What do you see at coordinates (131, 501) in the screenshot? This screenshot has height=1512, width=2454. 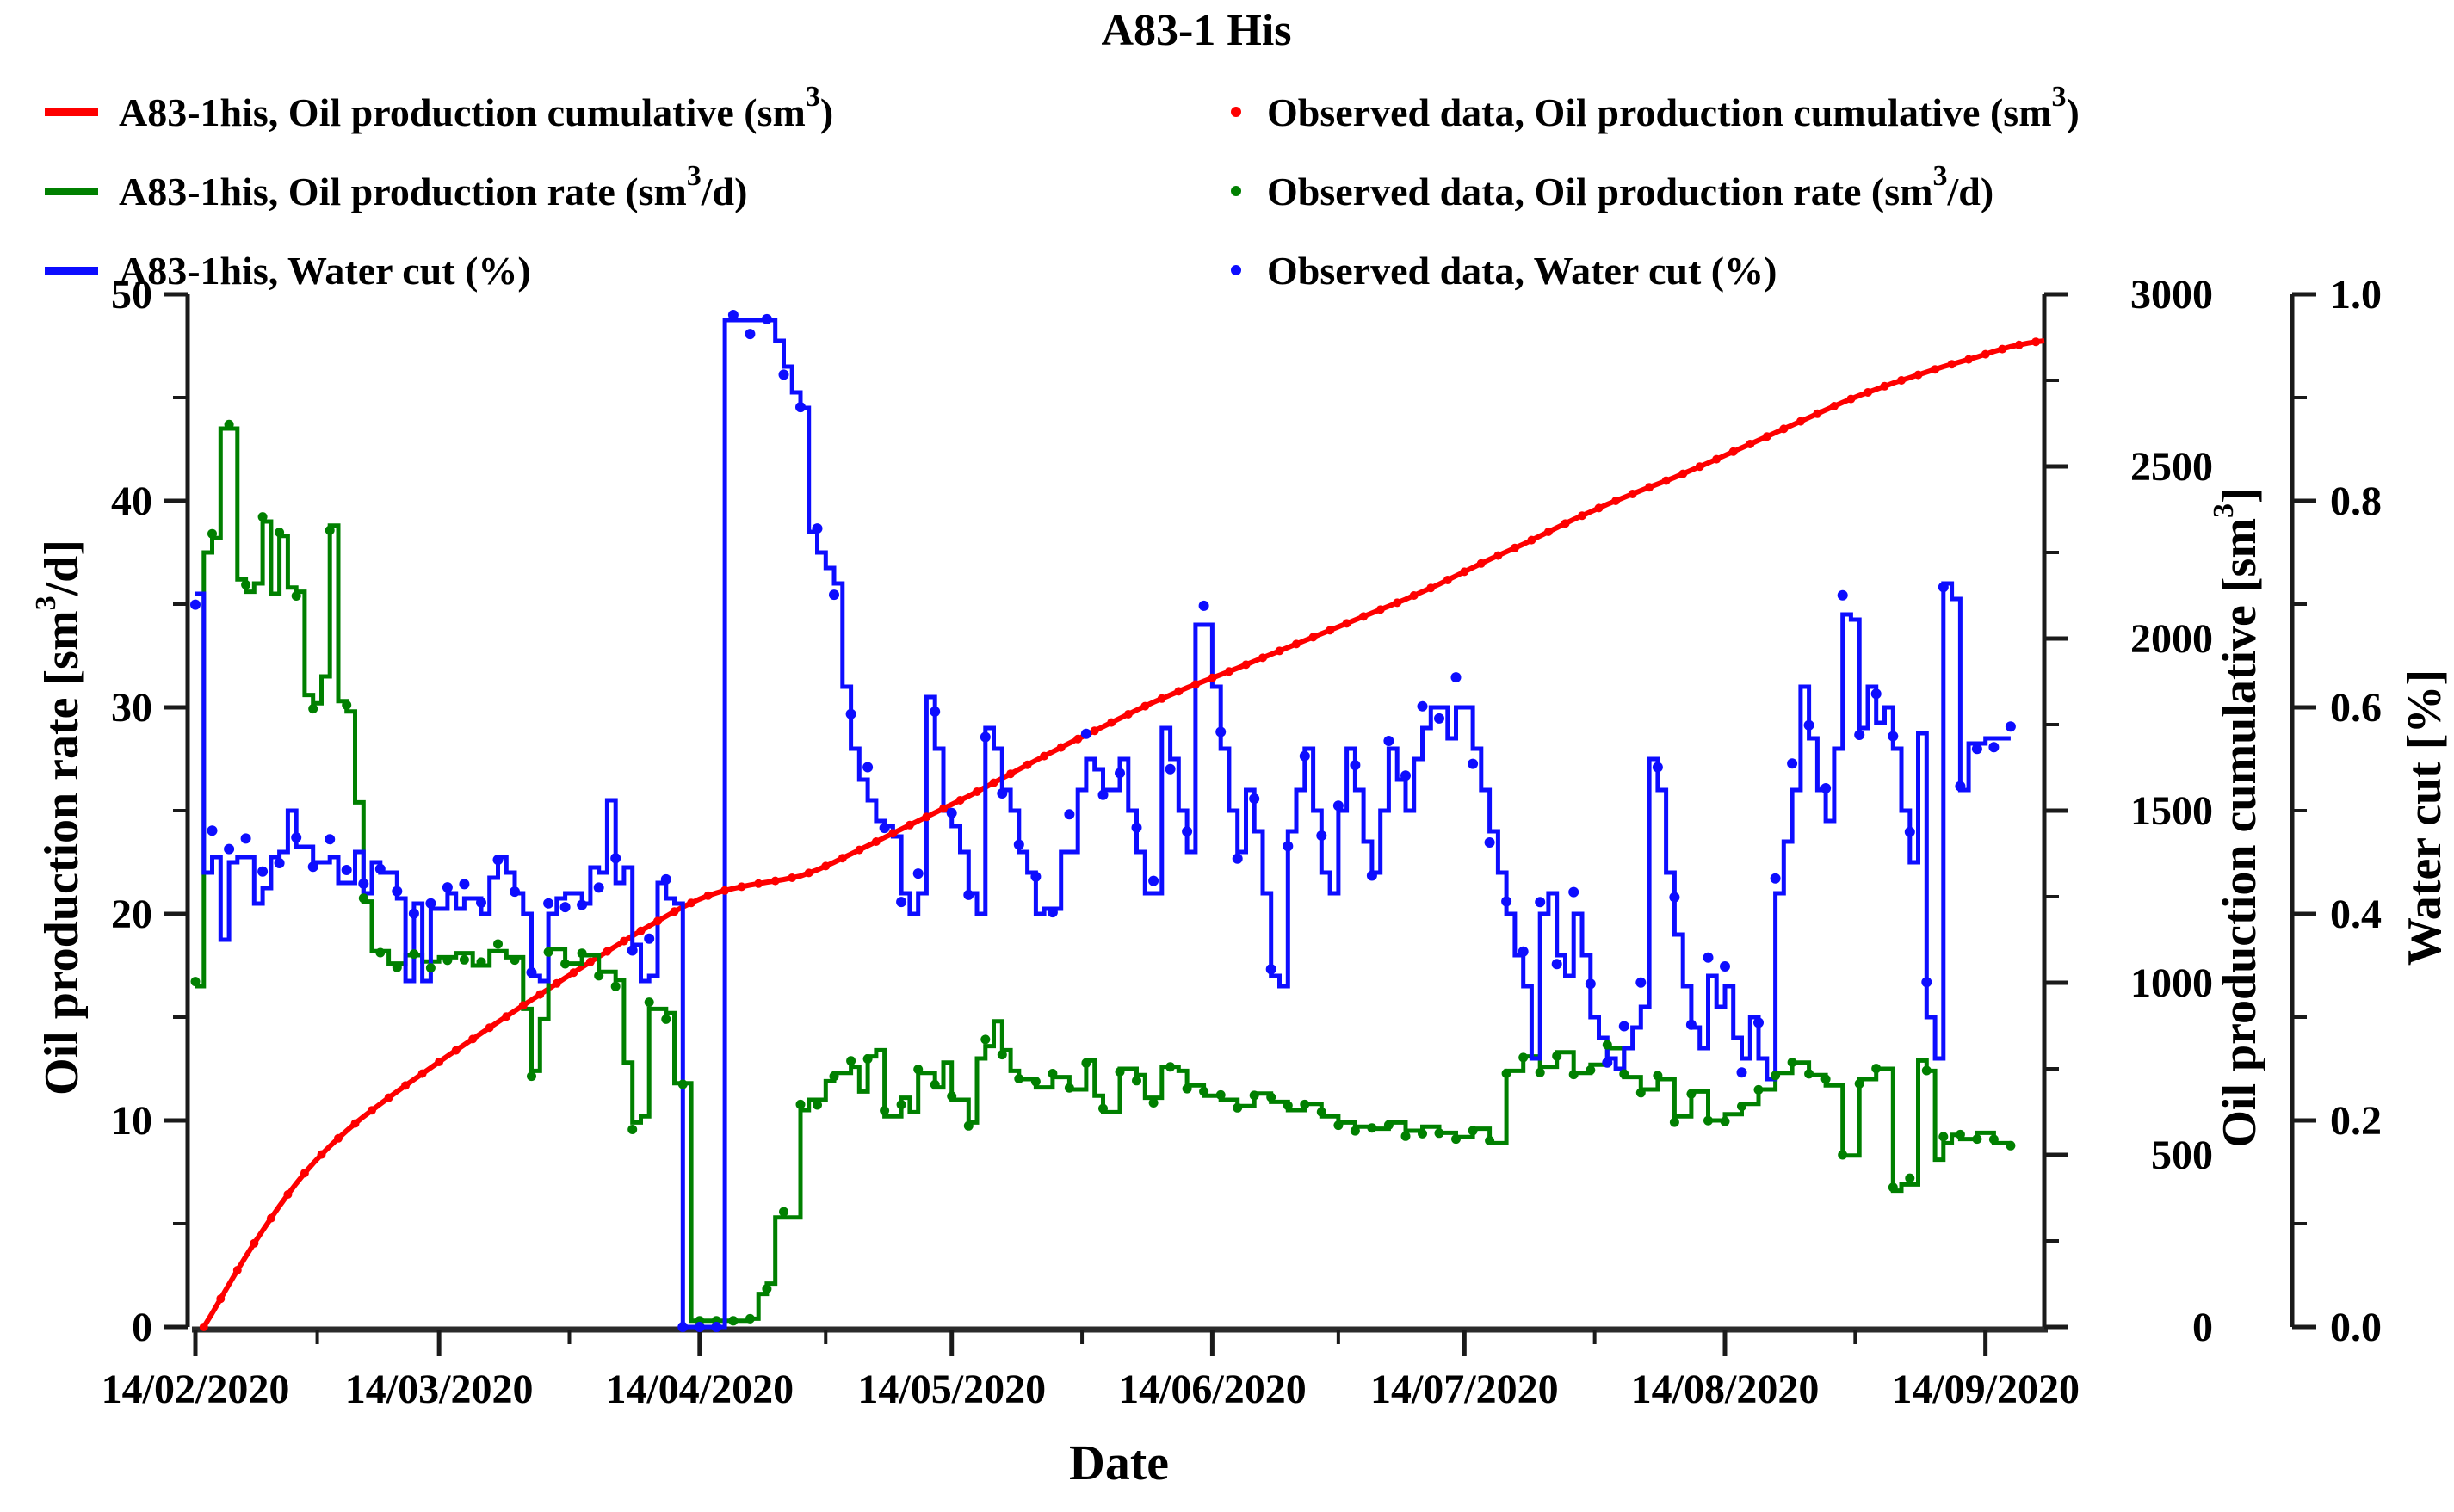 I see `svg-text: 40` at bounding box center [131, 501].